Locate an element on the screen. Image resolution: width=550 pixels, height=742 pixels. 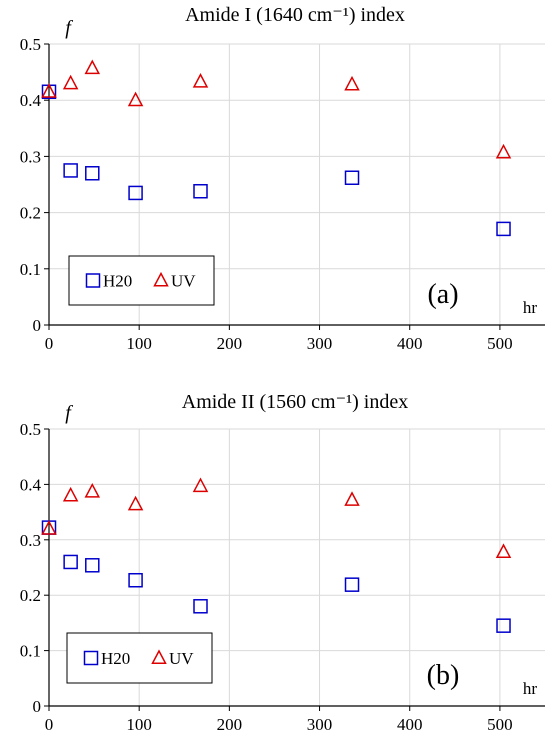
chart-title: Amide I (1640 cm⁻¹) index is located at coordinates (295, 15).